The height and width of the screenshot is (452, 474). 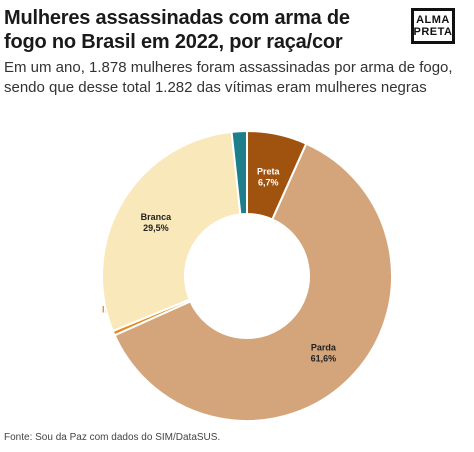 What do you see at coordinates (239, 172) in the screenshot?
I see `slice-unlabeled` at bounding box center [239, 172].